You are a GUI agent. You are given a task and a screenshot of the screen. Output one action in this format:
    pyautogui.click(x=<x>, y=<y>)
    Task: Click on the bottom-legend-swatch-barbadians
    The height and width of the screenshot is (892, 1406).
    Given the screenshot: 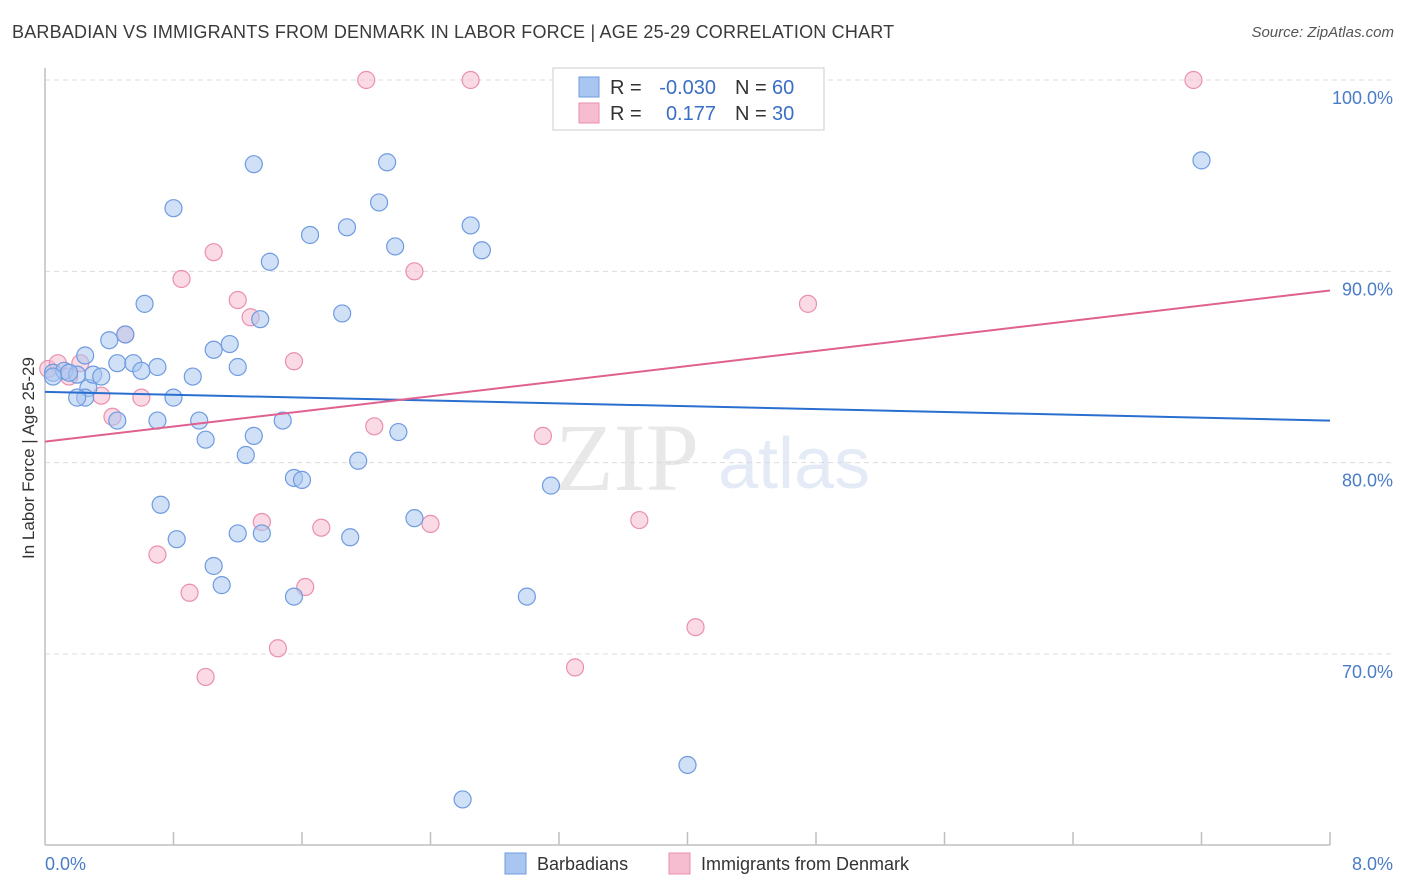 What is the action you would take?
    pyautogui.click(x=515, y=863)
    